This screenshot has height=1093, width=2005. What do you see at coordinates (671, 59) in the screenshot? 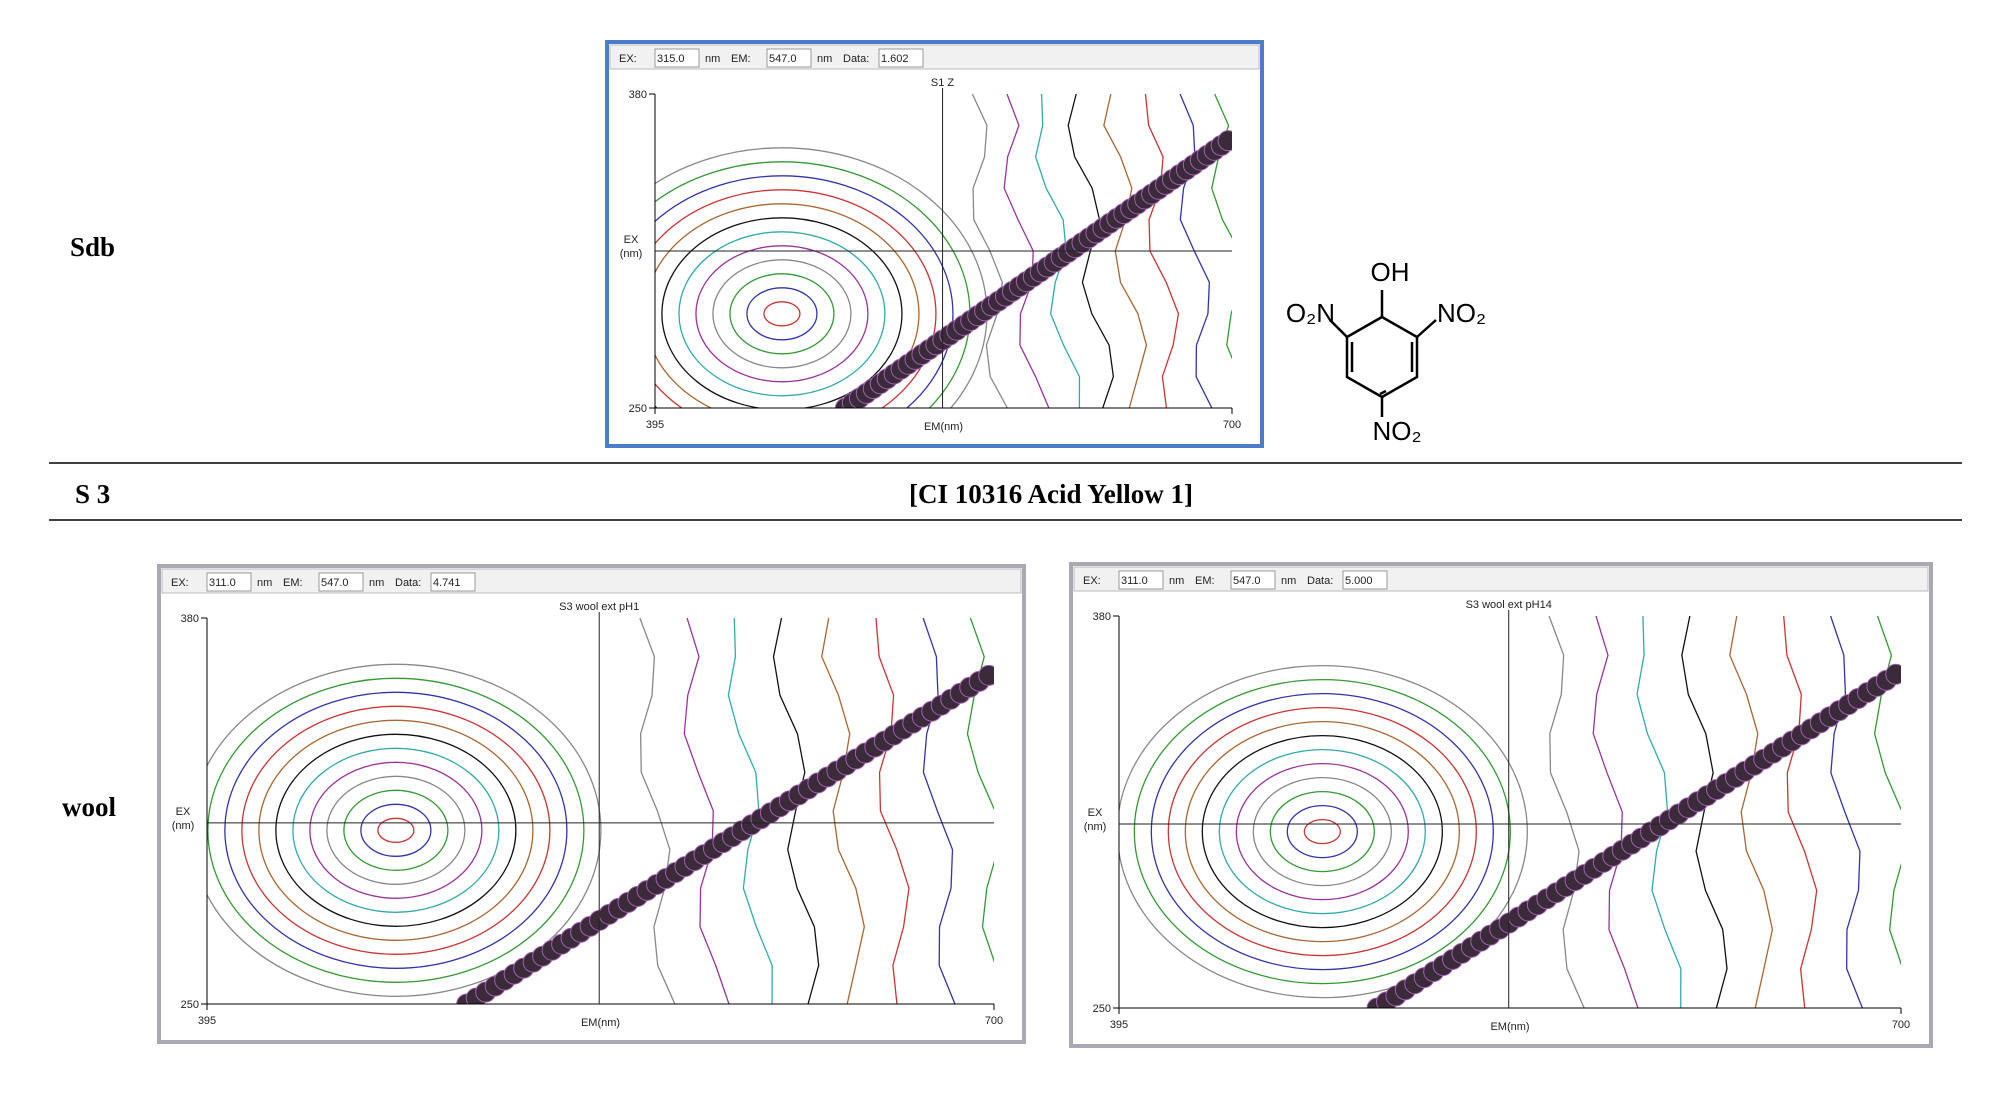
I see `header-text: 315.0` at bounding box center [671, 59].